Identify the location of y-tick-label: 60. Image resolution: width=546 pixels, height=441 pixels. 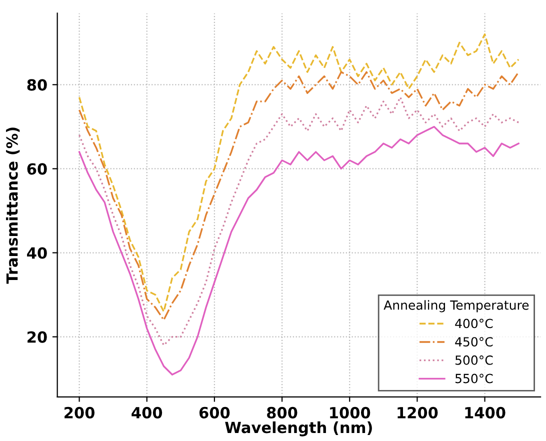
(37, 169).